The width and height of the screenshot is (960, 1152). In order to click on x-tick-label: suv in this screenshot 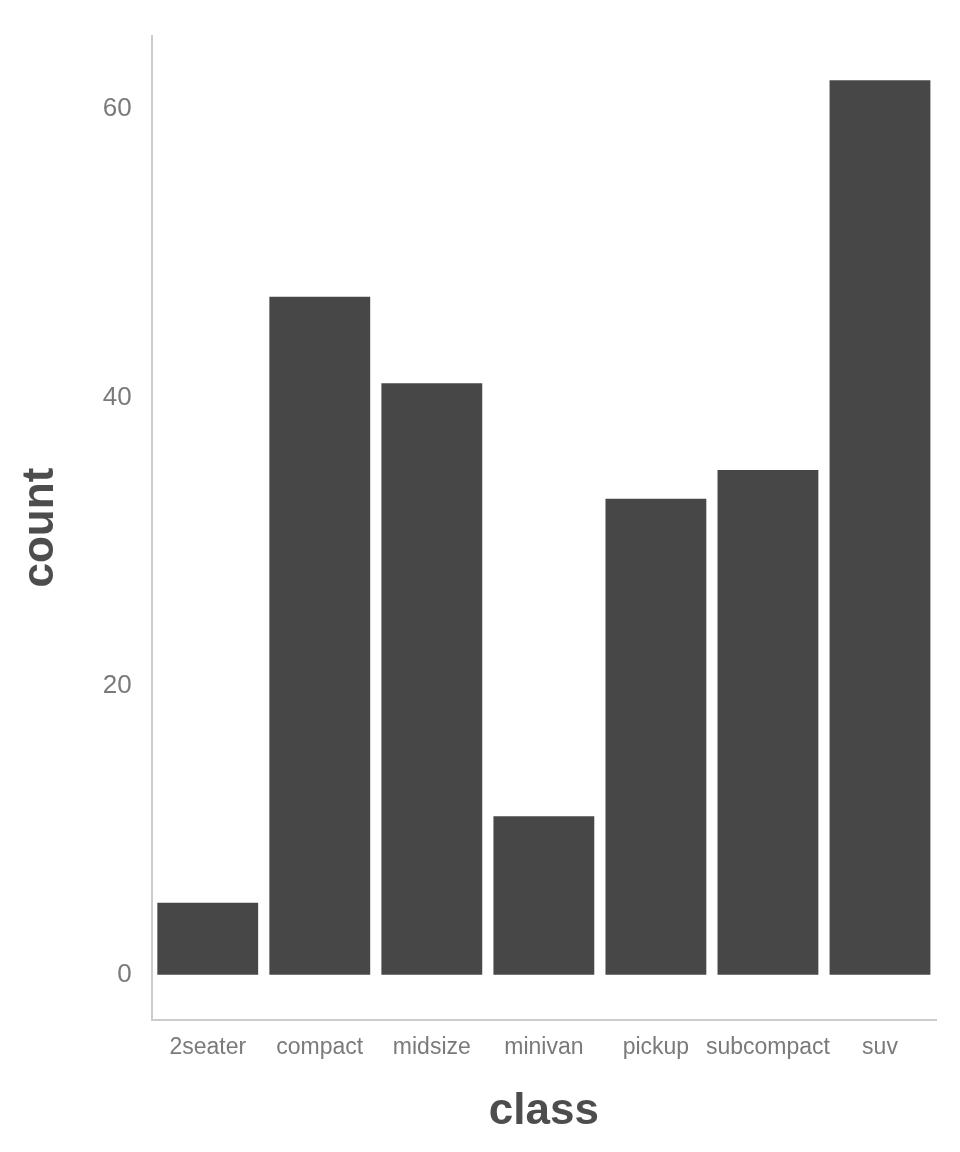, I will do `click(880, 1045)`.